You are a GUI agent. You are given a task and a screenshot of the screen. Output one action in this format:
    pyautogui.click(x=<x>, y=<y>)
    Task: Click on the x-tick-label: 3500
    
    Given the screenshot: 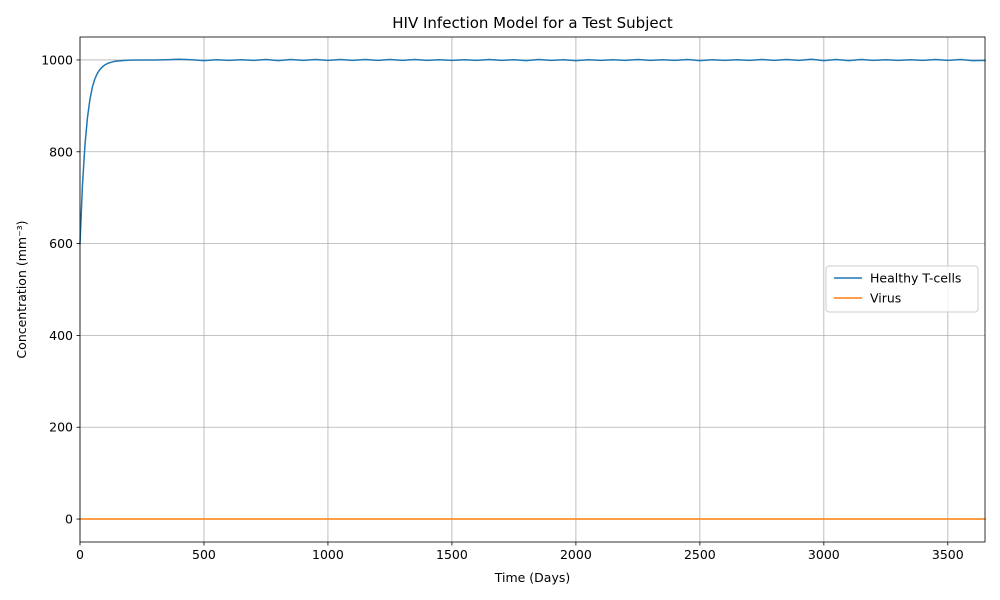 What is the action you would take?
    pyautogui.click(x=948, y=554)
    